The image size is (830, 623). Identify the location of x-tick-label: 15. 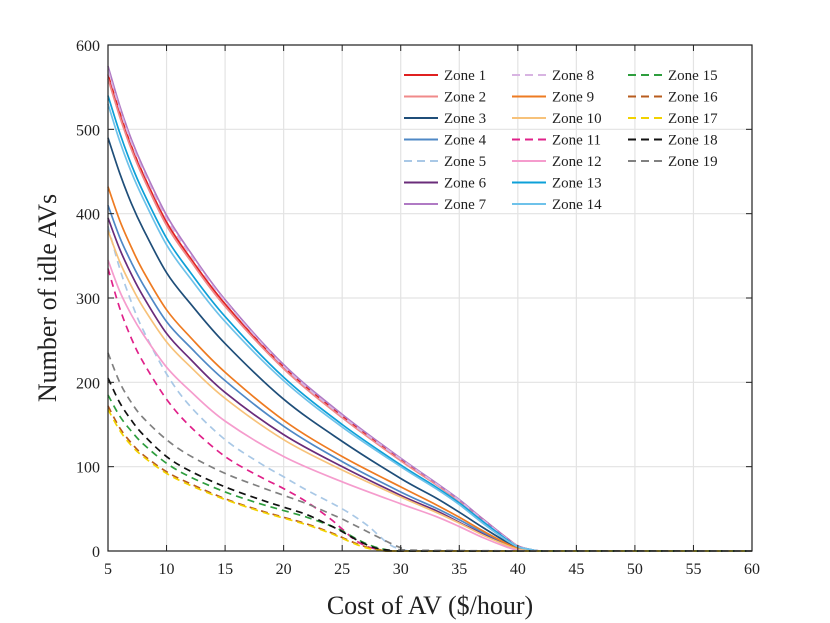
(225, 569).